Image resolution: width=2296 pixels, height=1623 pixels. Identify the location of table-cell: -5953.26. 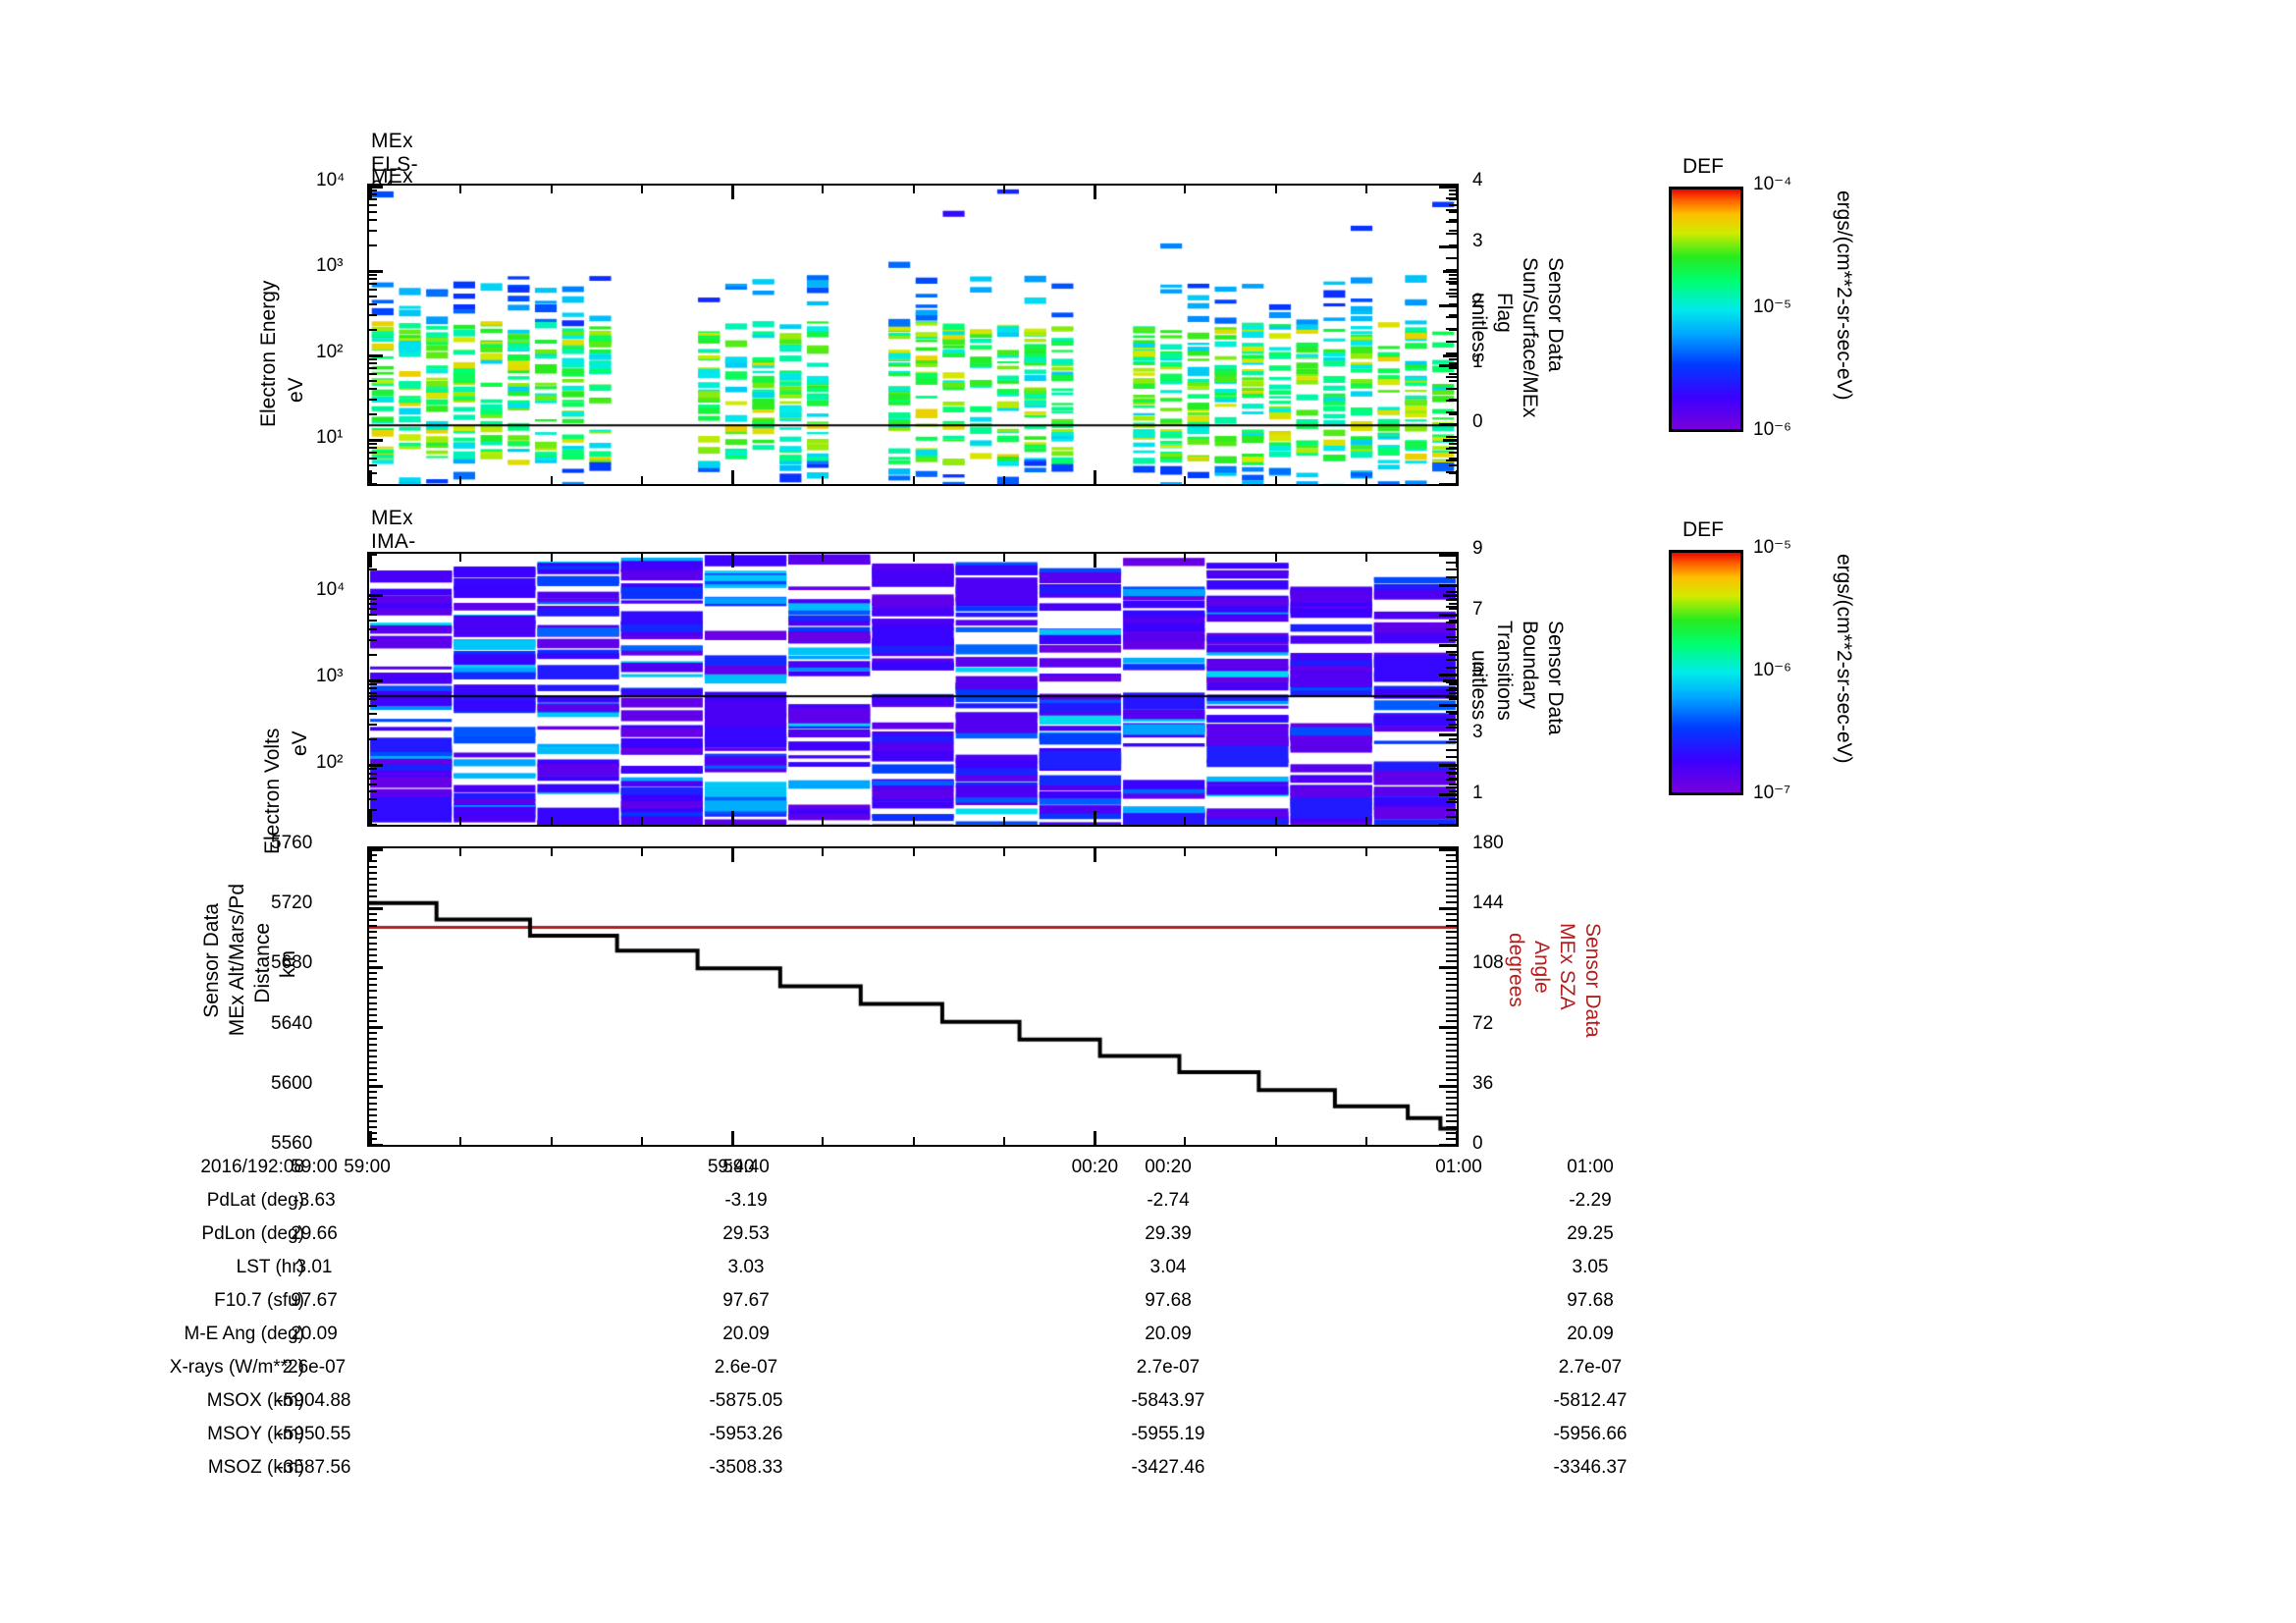
(746, 1434).